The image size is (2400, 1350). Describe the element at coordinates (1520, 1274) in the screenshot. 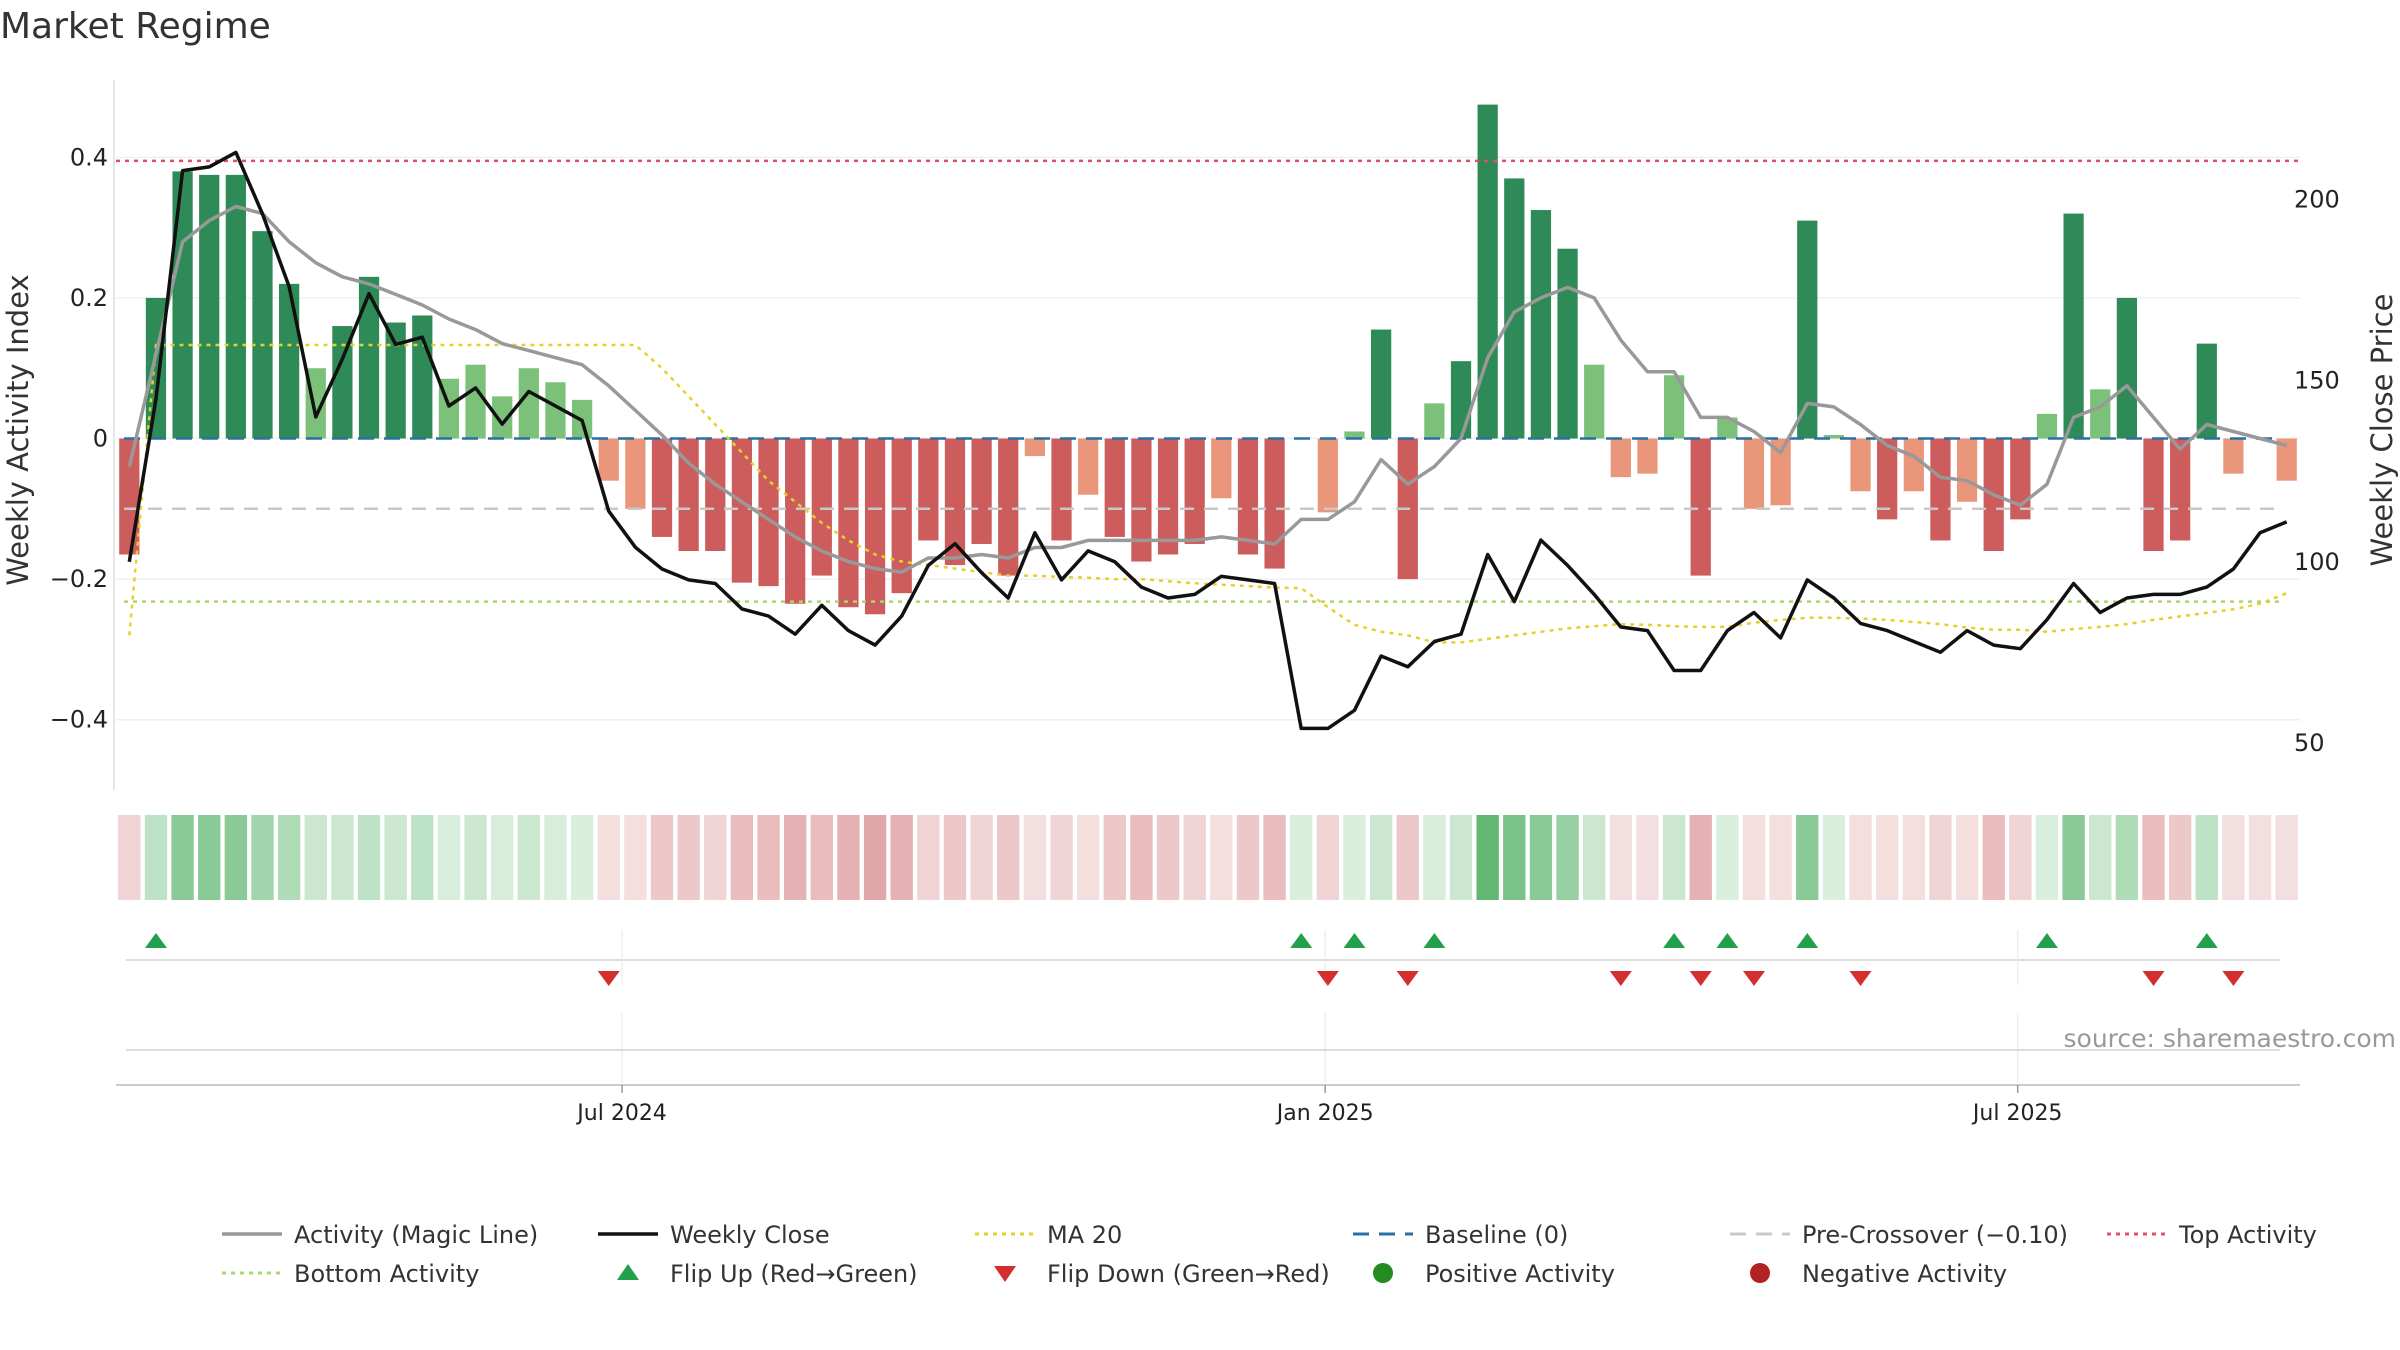

I see `legend-label: Positive Activity` at that location.